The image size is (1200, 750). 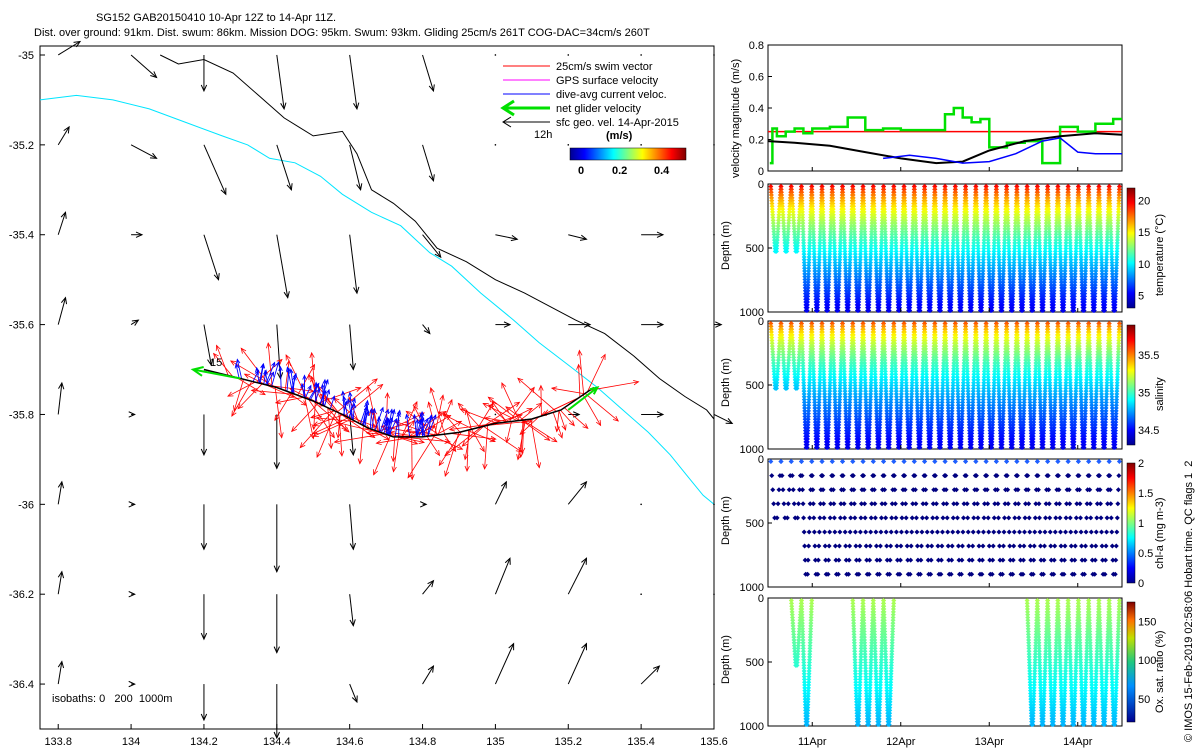 I want to click on legend-item-gps: GPS surface velocity, so click(x=581, y=81).